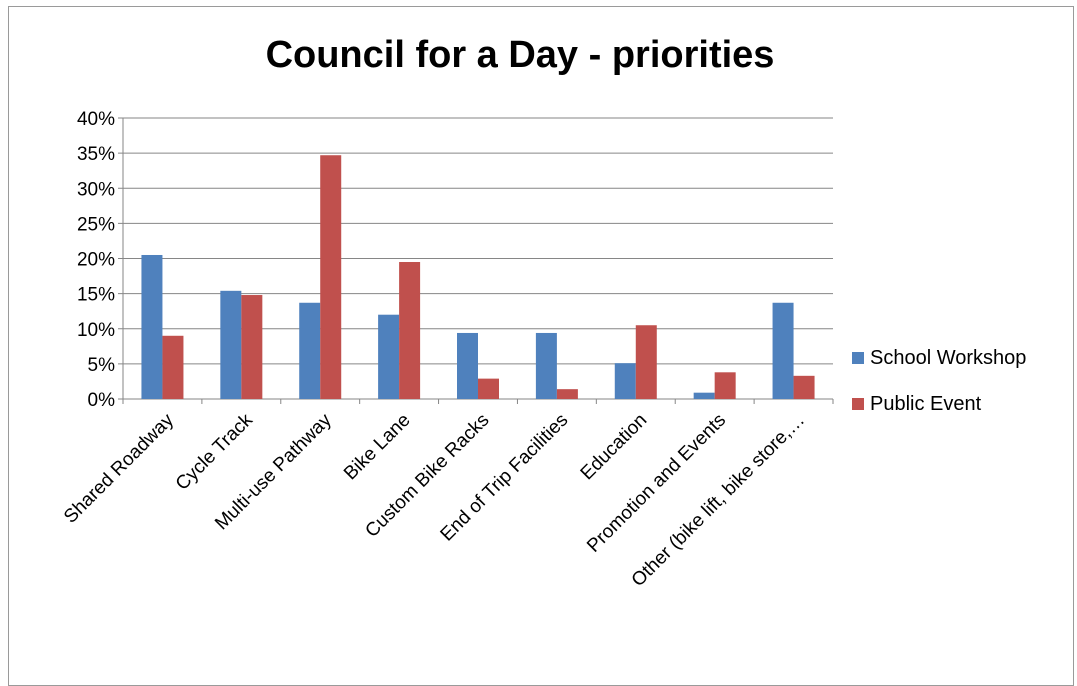 This screenshot has width=1077, height=686. What do you see at coordinates (520, 55) in the screenshot?
I see `chart-title: Council for a Day - priorities` at bounding box center [520, 55].